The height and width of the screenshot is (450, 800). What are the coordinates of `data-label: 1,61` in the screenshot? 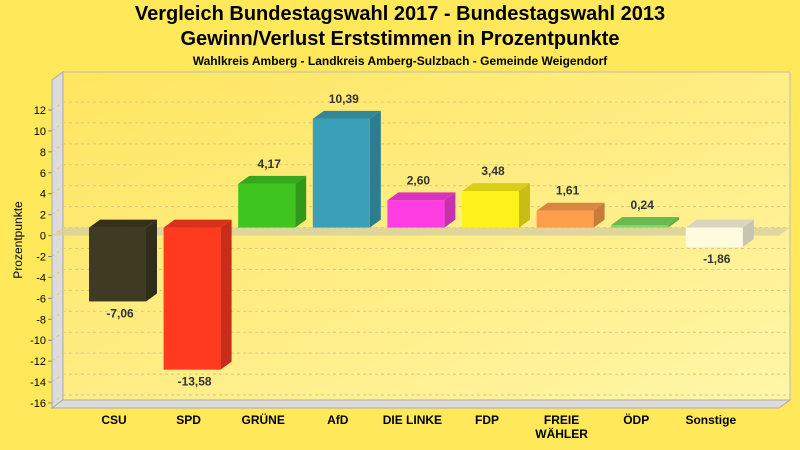 It's located at (568, 191).